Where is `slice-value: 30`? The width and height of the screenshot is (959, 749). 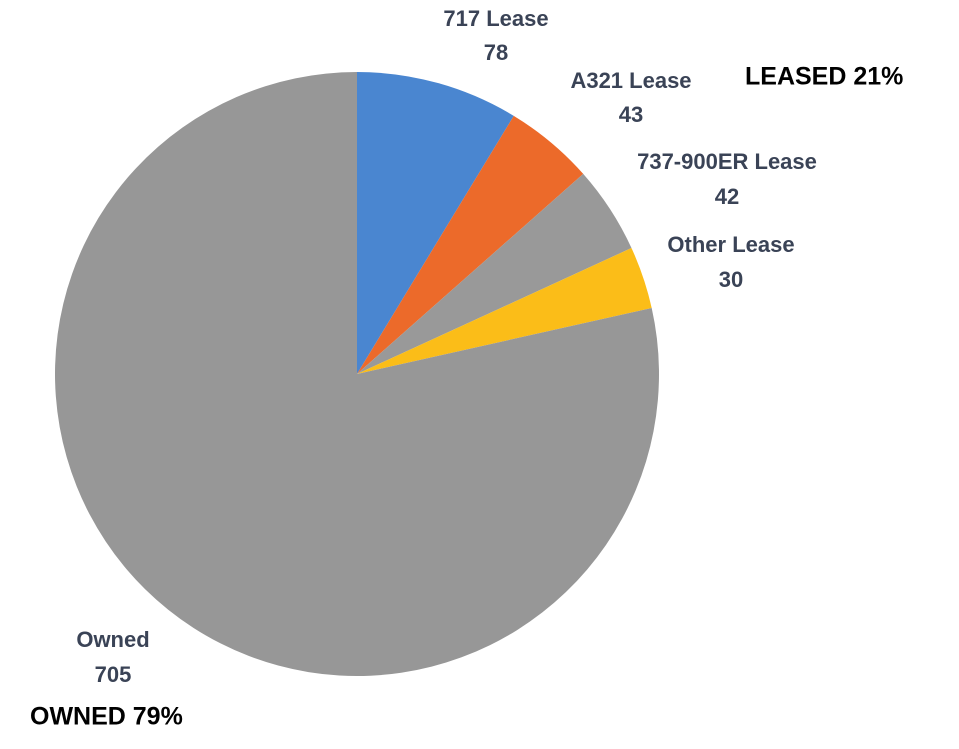
slice-value: 30 is located at coordinates (731, 279).